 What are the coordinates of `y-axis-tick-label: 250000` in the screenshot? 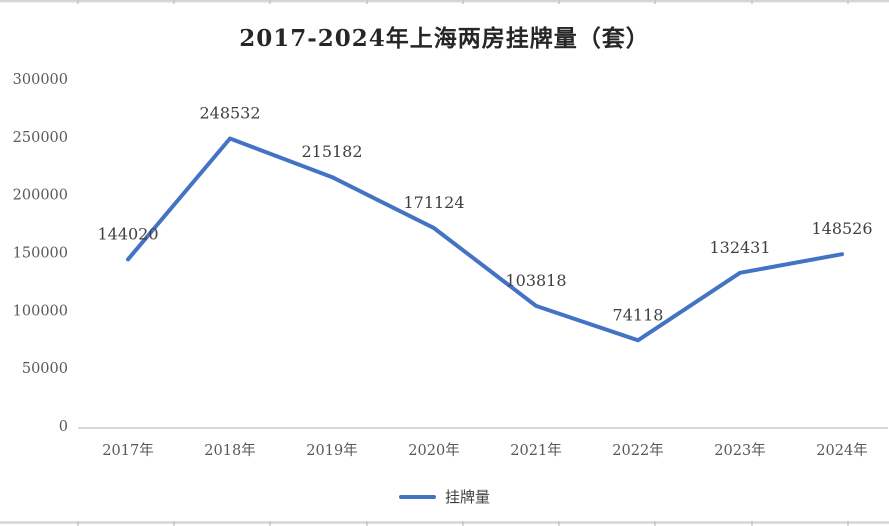 It's located at (40, 138).